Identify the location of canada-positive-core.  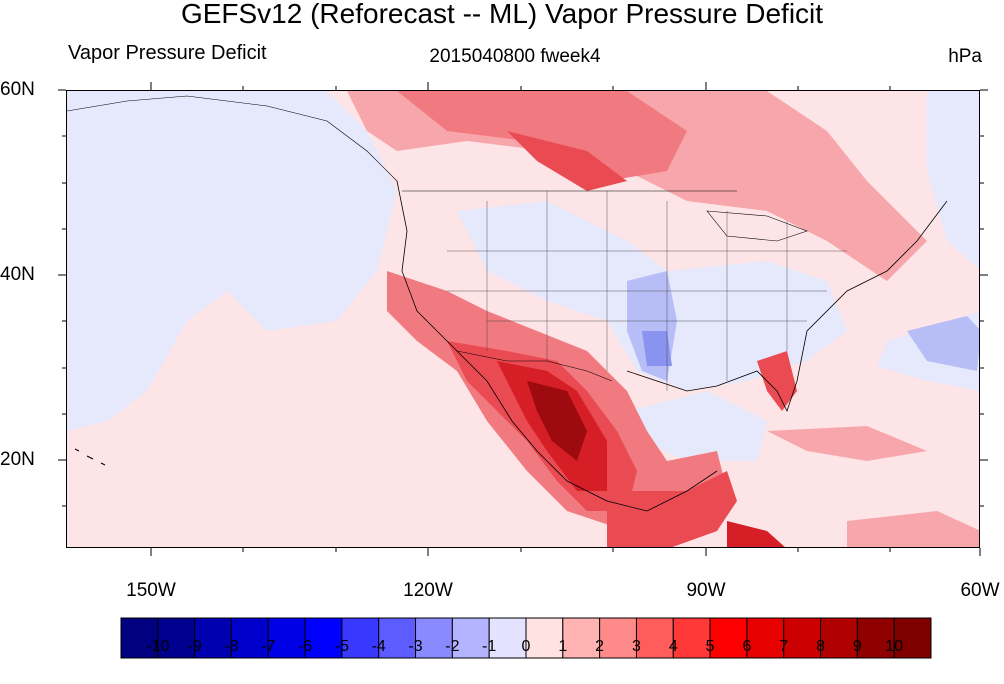
(542, 136).